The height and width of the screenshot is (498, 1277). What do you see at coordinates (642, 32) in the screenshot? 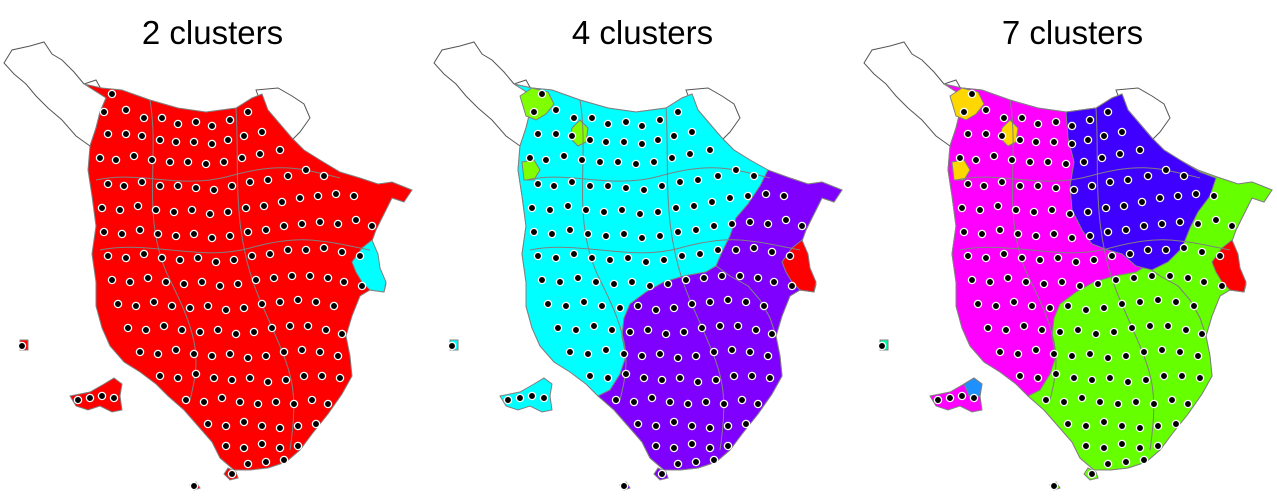
I see `panel-title: 4 clusters` at bounding box center [642, 32].